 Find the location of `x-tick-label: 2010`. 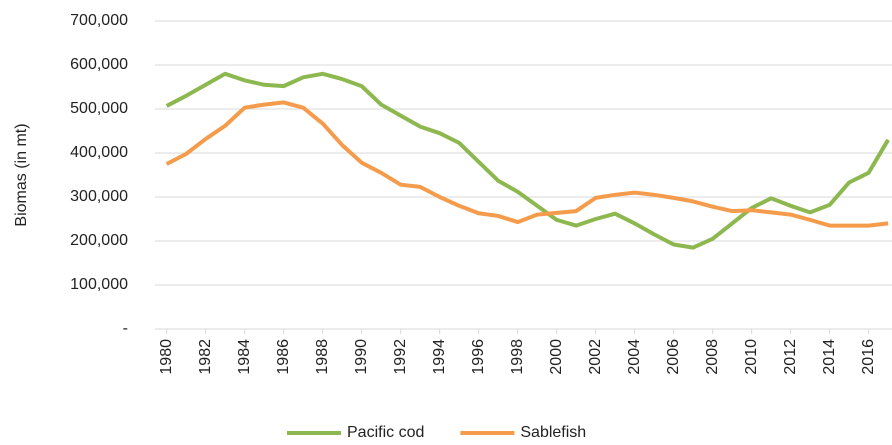

x-tick-label: 2010 is located at coordinates (751, 357).